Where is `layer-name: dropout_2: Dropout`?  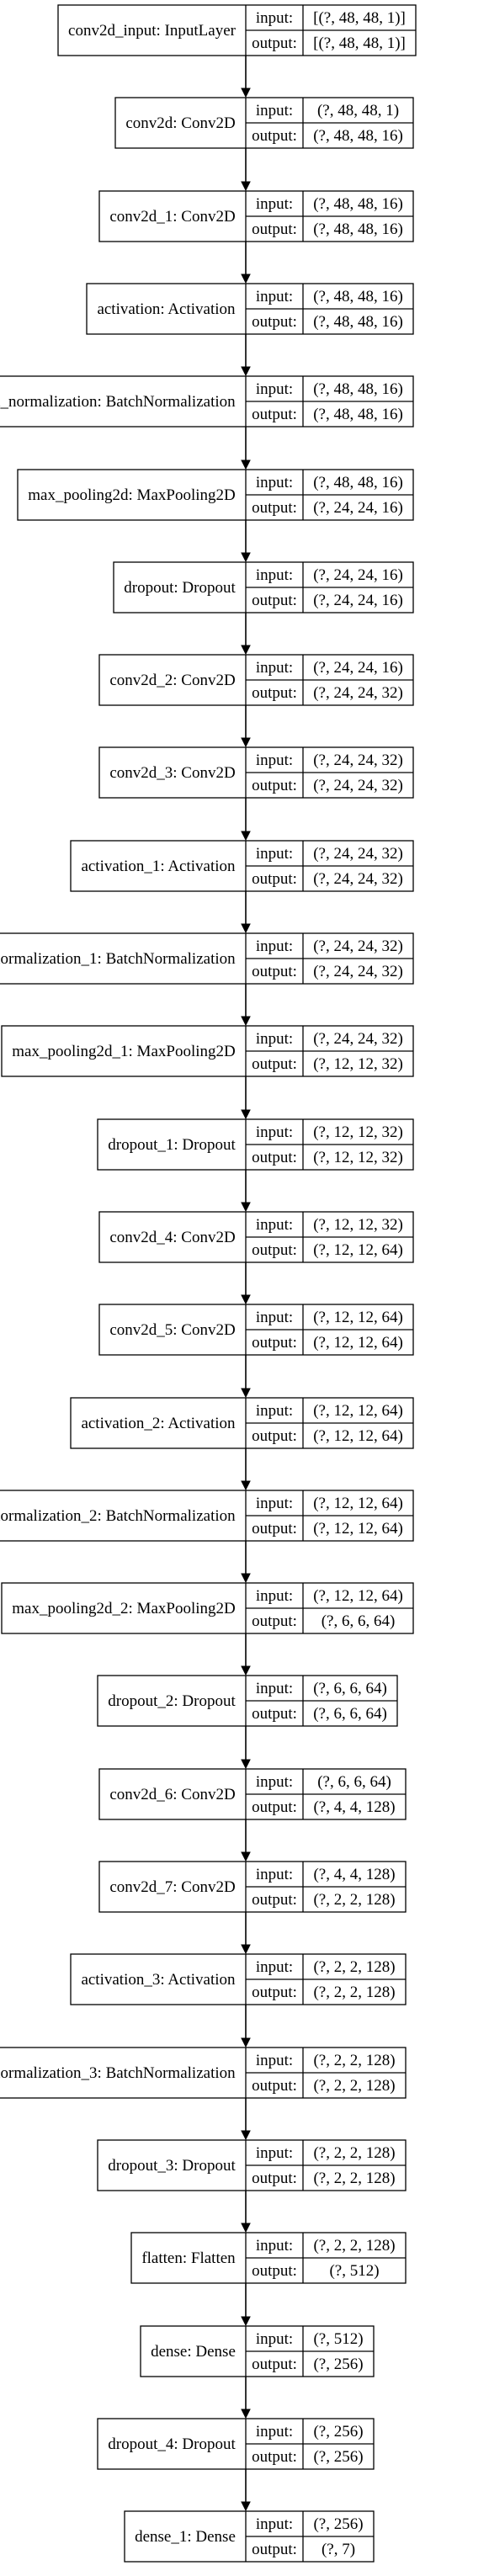 layer-name: dropout_2: Dropout is located at coordinates (172, 1701).